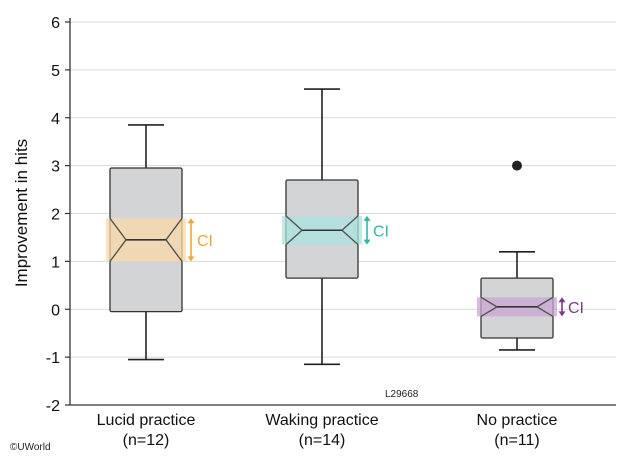 Image resolution: width=626 pixels, height=457 pixels. What do you see at coordinates (55, 310) in the screenshot?
I see `y-tick-label: 0` at bounding box center [55, 310].